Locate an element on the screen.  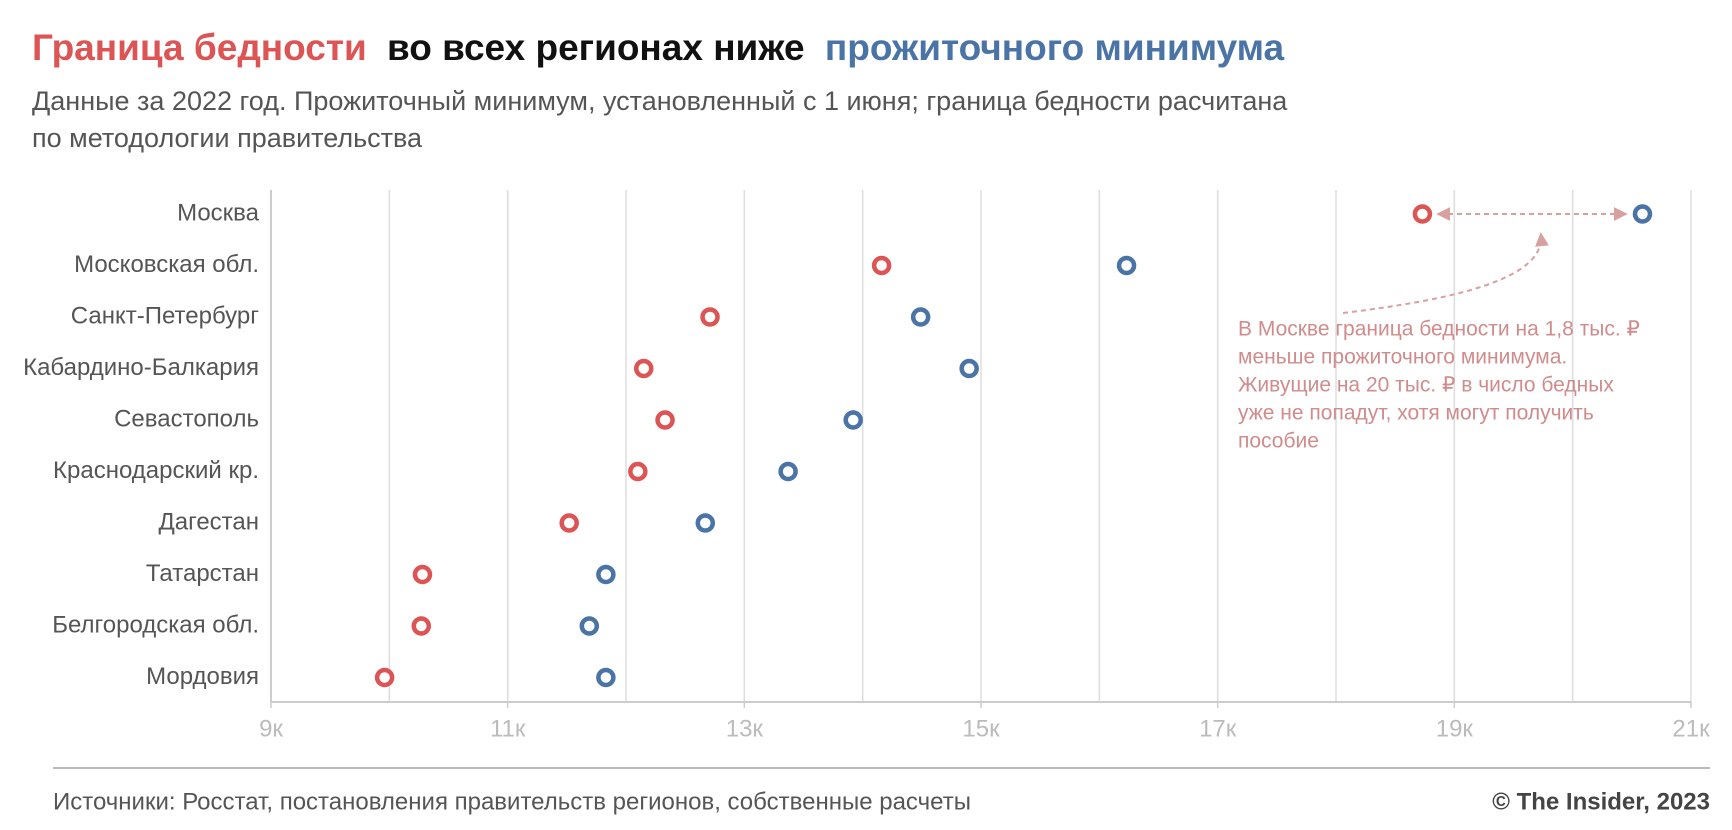
x-tick-label: 9к is located at coordinates (271, 728).